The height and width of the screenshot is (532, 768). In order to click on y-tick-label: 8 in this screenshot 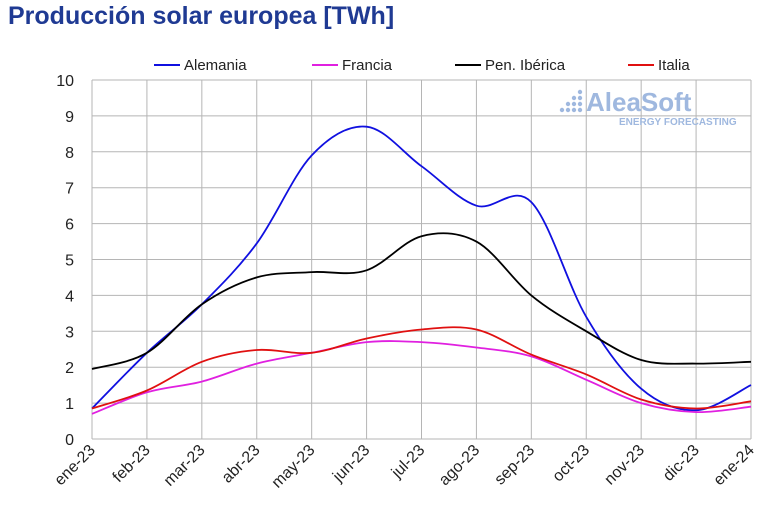, I will do `click(69, 153)`.